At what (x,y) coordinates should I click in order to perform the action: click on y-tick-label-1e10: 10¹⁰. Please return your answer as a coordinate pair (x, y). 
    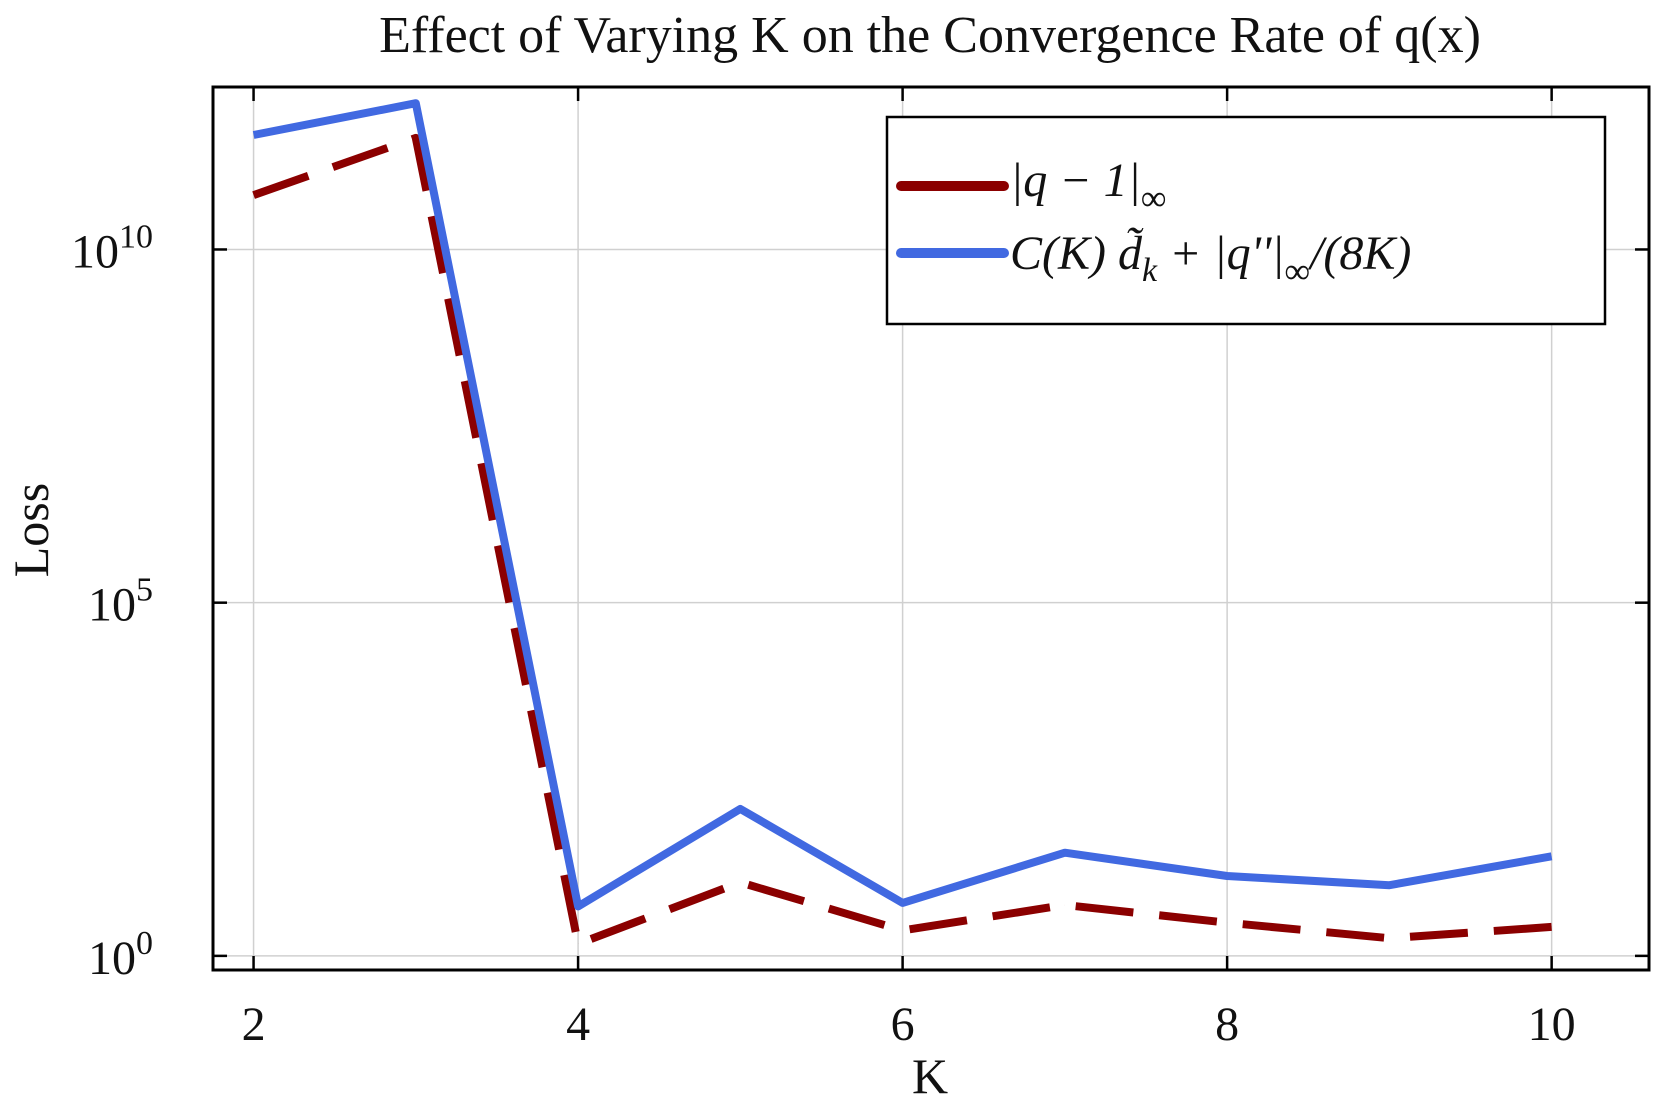
    Looking at the image, I should click on (112, 248).